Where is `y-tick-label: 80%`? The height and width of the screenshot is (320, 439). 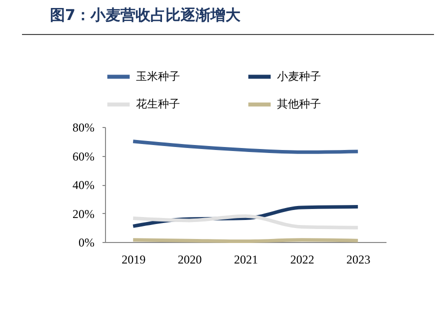 y-tick-label: 80% is located at coordinates (83, 127).